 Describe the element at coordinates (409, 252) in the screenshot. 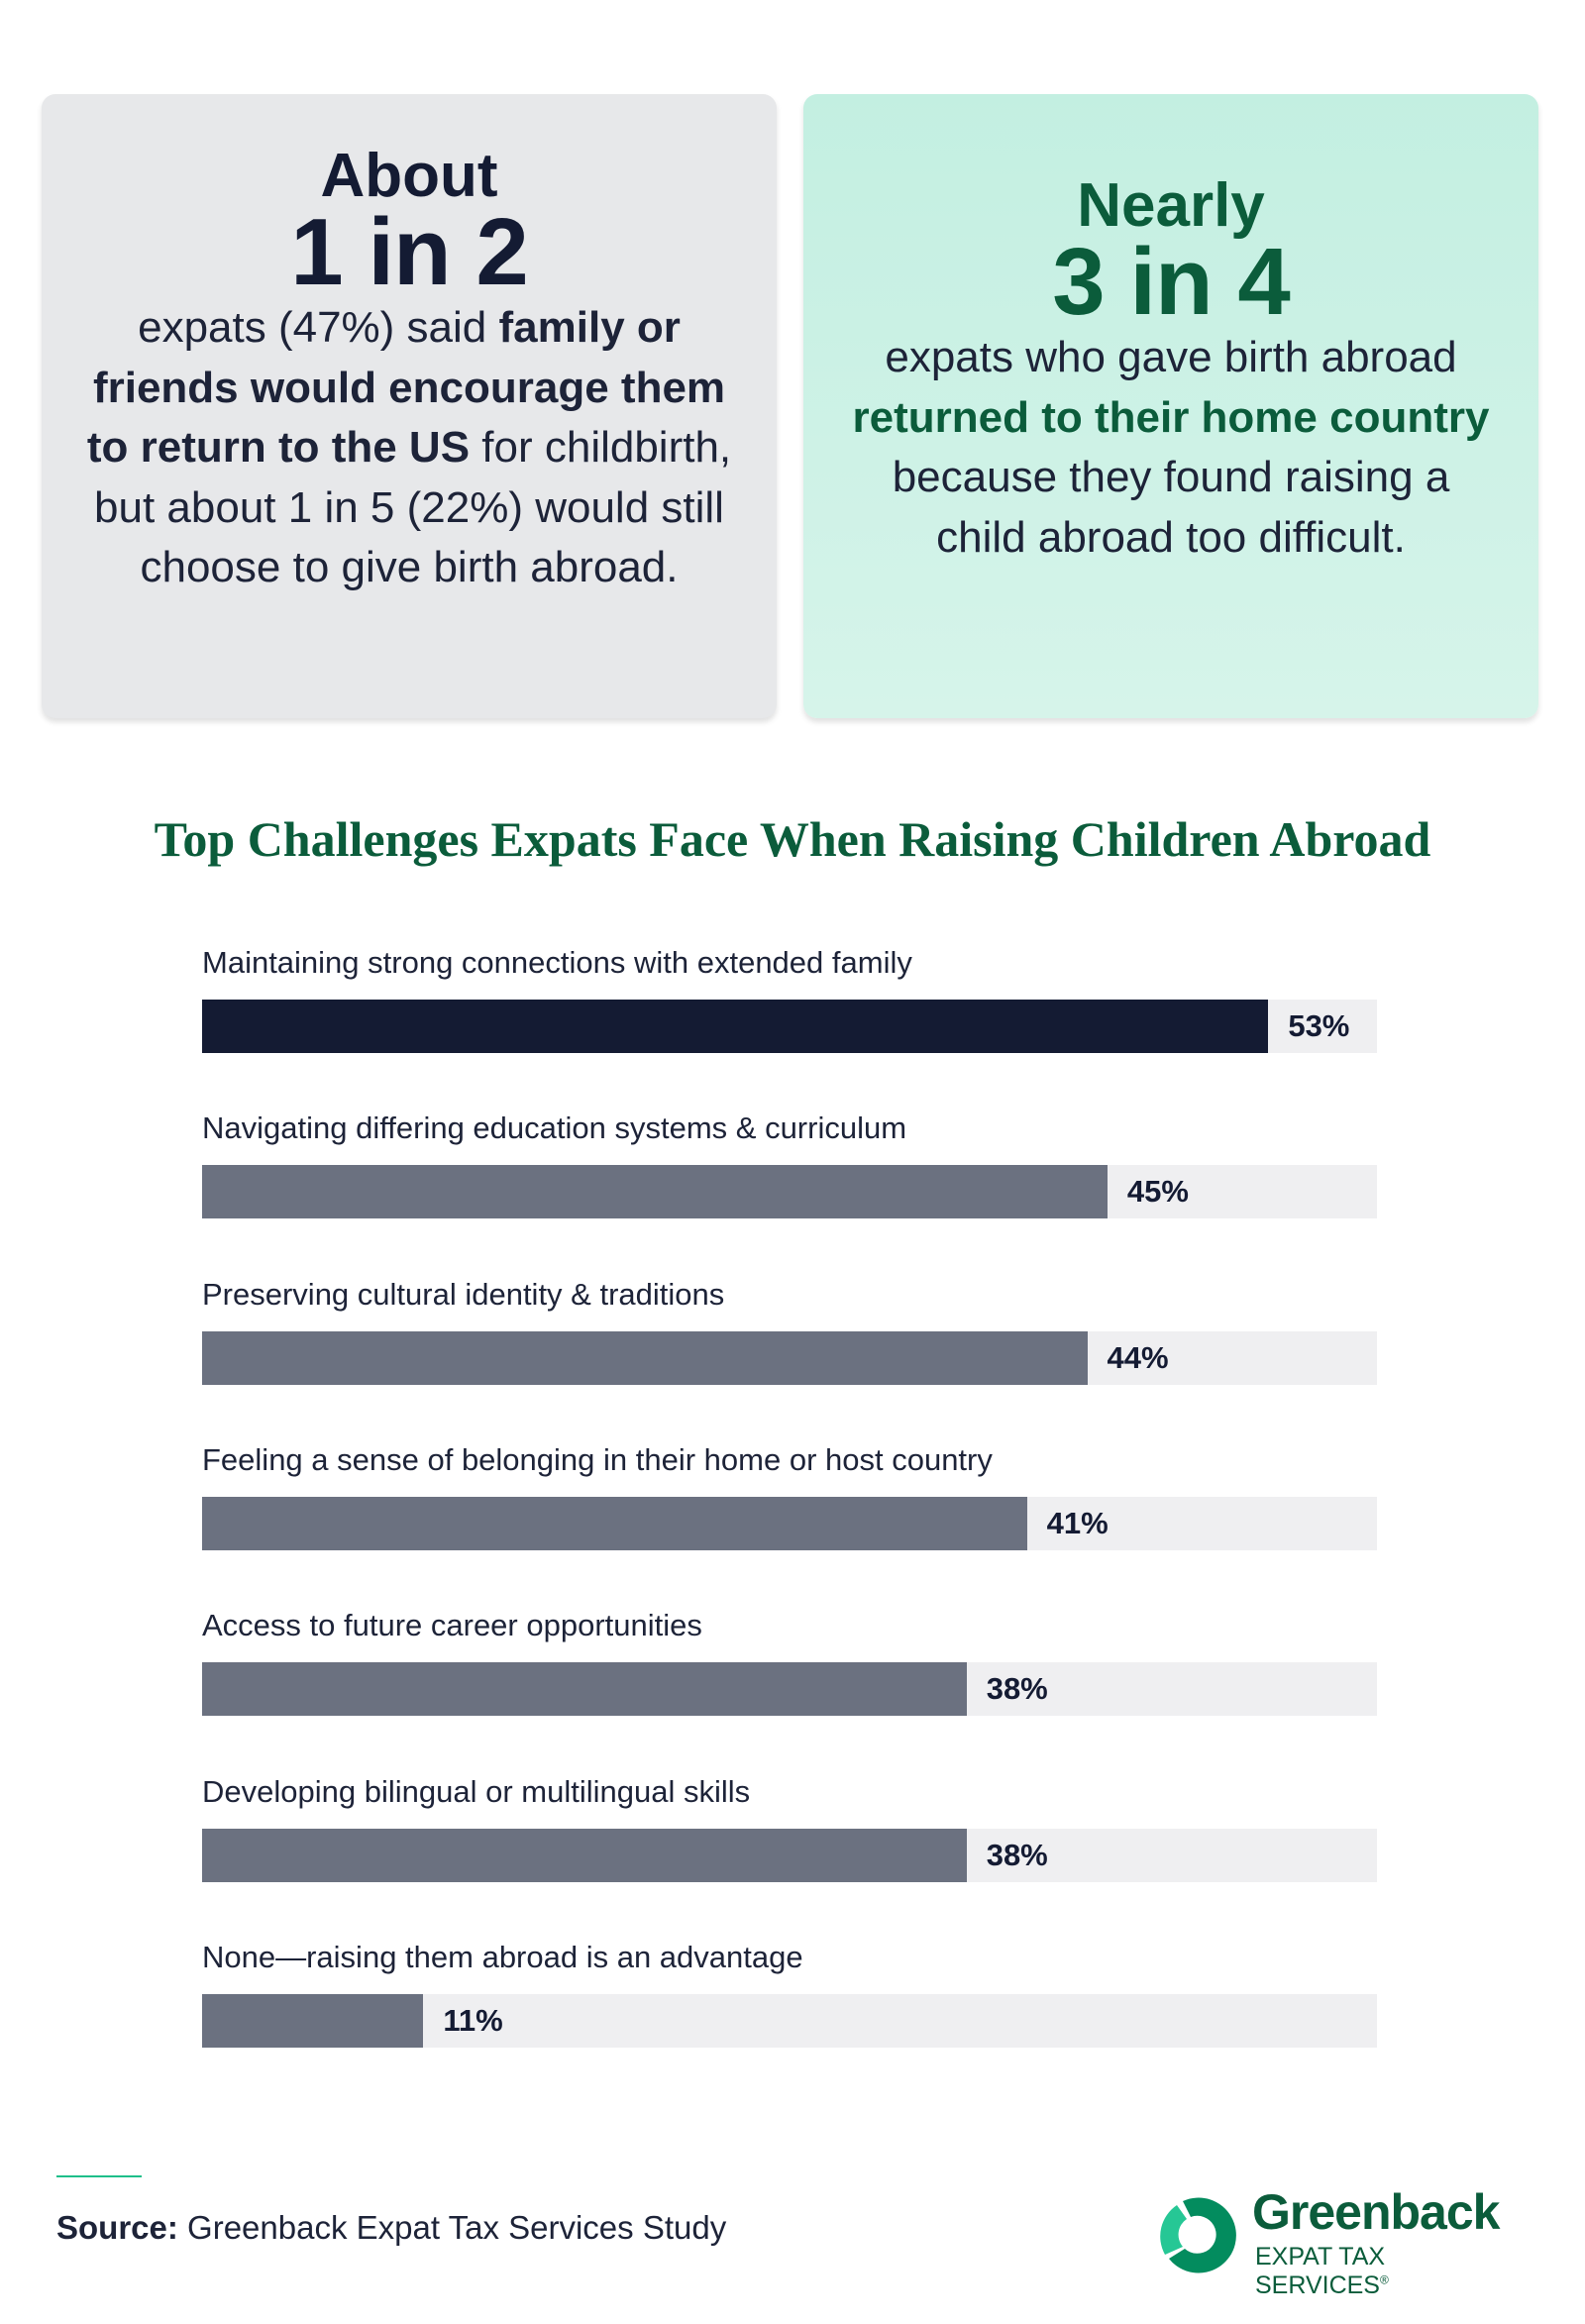

I see `card-stat: 1 in 2` at that location.